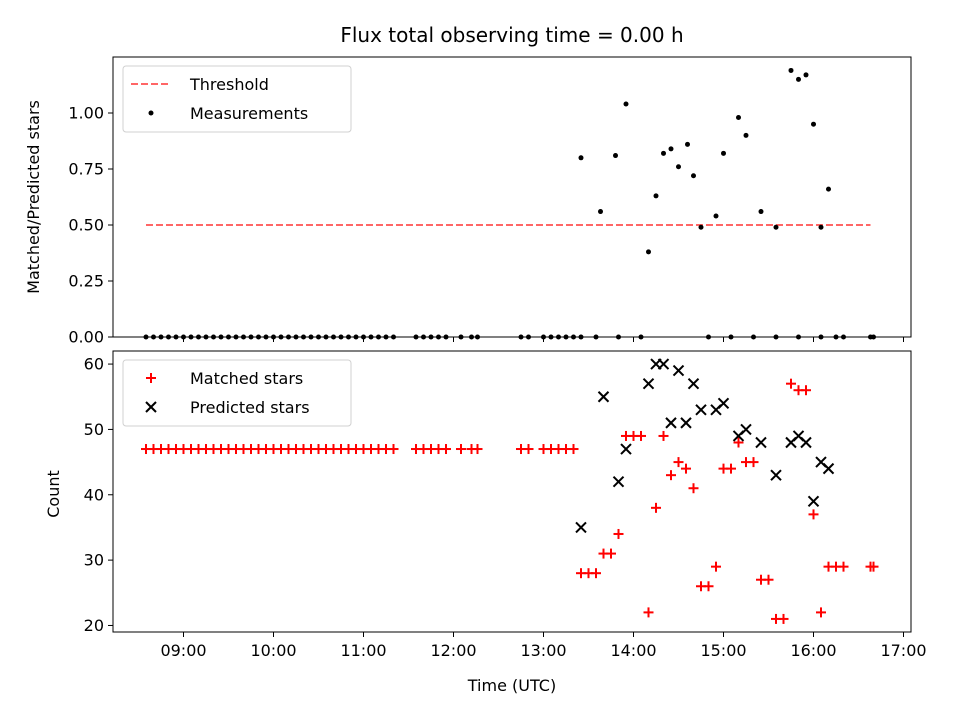 Image resolution: width=960 pixels, height=720 pixels. What do you see at coordinates (246, 378) in the screenshot?
I see `bottom-legend-label: Matched stars` at bounding box center [246, 378].